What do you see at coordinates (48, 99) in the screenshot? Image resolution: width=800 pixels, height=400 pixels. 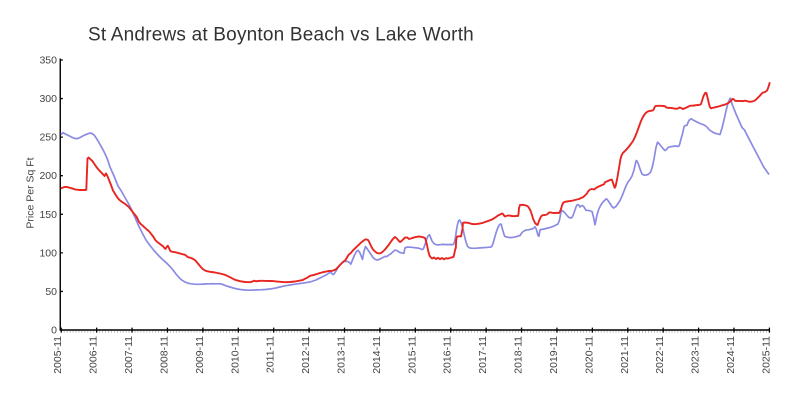 I see `svg-text: 300` at bounding box center [48, 99].